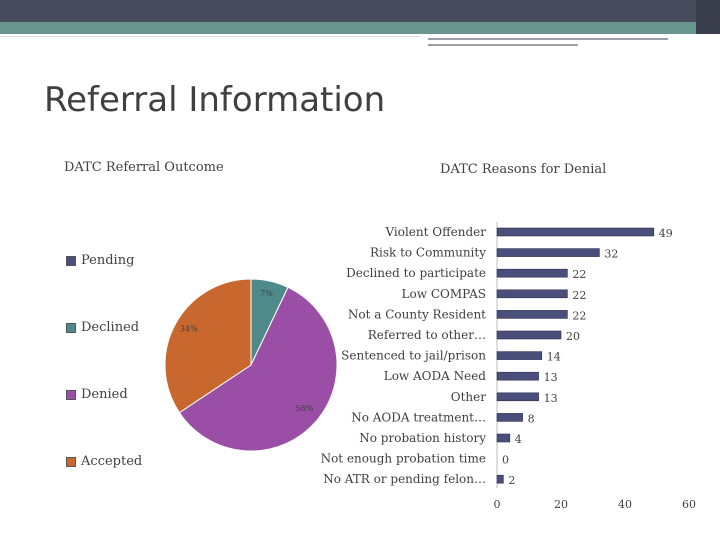 The height and width of the screenshot is (540, 720). Describe the element at coordinates (413, 356) in the screenshot. I see `bar-category-label: Sentenced to jail/prison` at that location.